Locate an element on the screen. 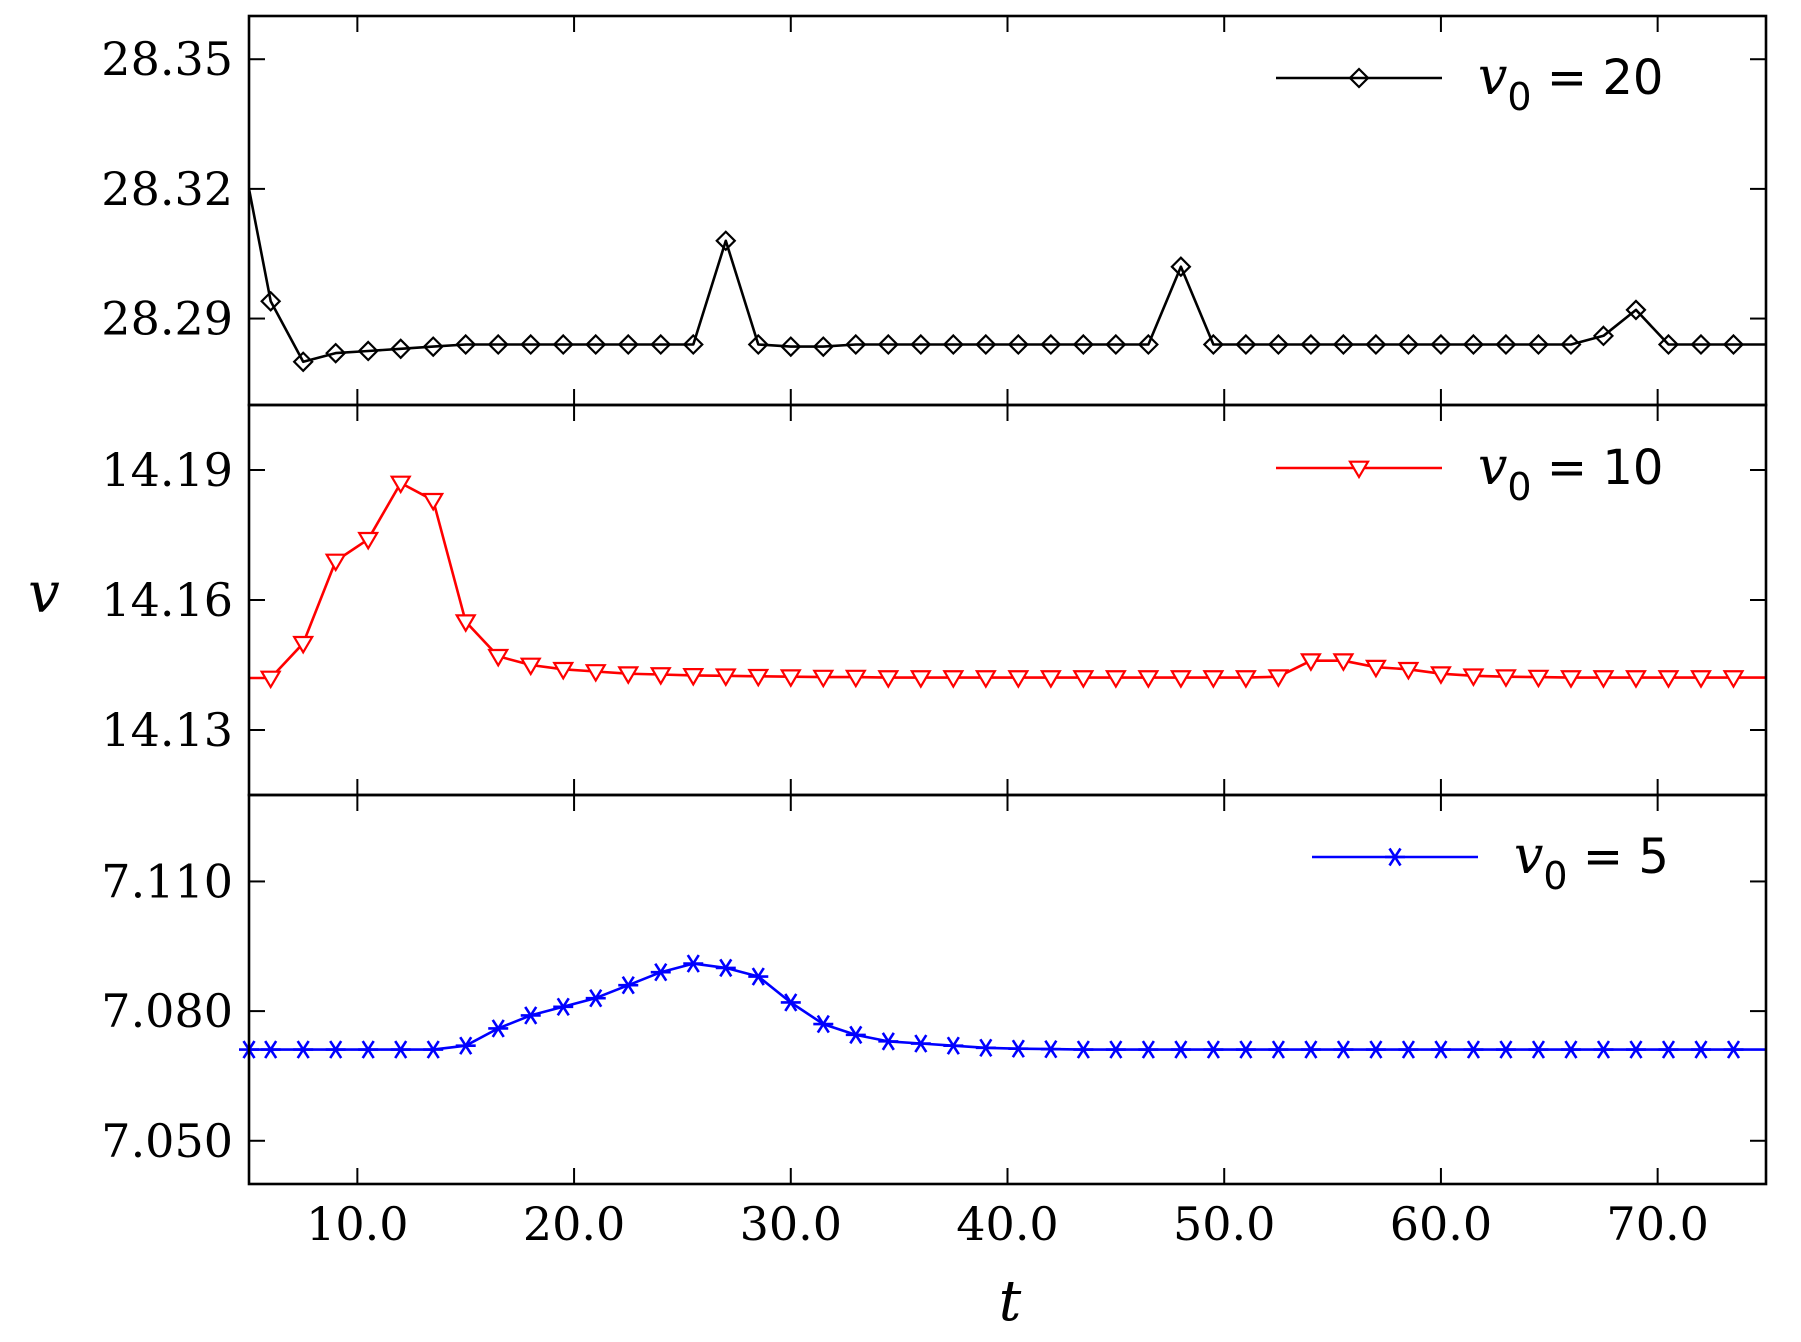 This screenshot has width=1801, height=1342. legend-2-label: v0 = 10 is located at coordinates (1570, 473).